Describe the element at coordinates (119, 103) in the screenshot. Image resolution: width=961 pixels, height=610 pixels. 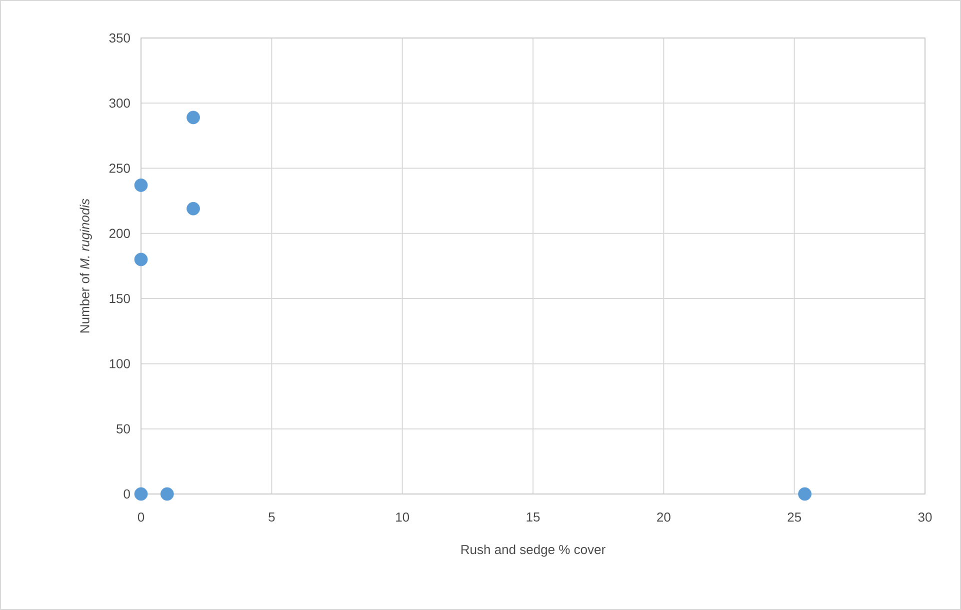
I see `y-tick-label: 300` at that location.